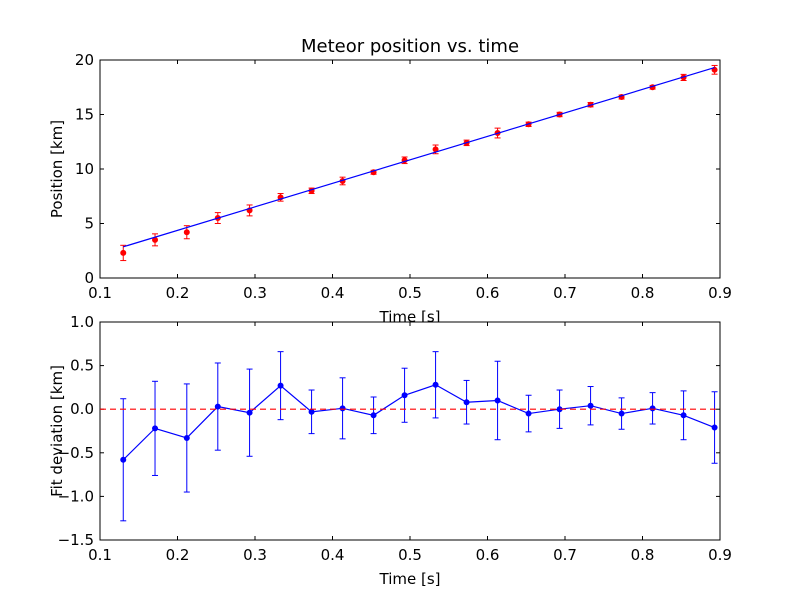 This screenshot has width=800, height=600. I want to click on deviation-y-axis-label: Fit deviation [km], so click(57, 431).